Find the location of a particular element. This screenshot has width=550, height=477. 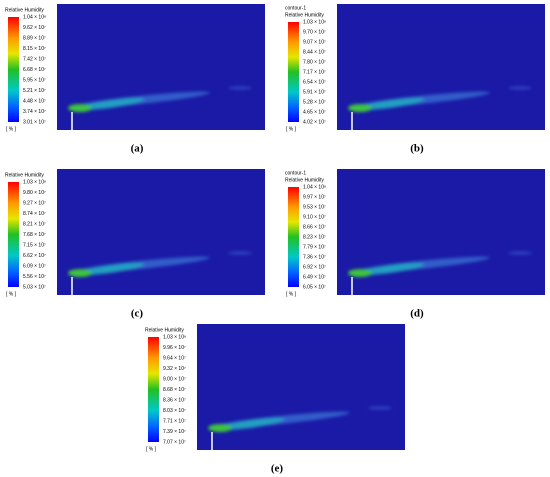

caption: (a) is located at coordinates (137, 149).